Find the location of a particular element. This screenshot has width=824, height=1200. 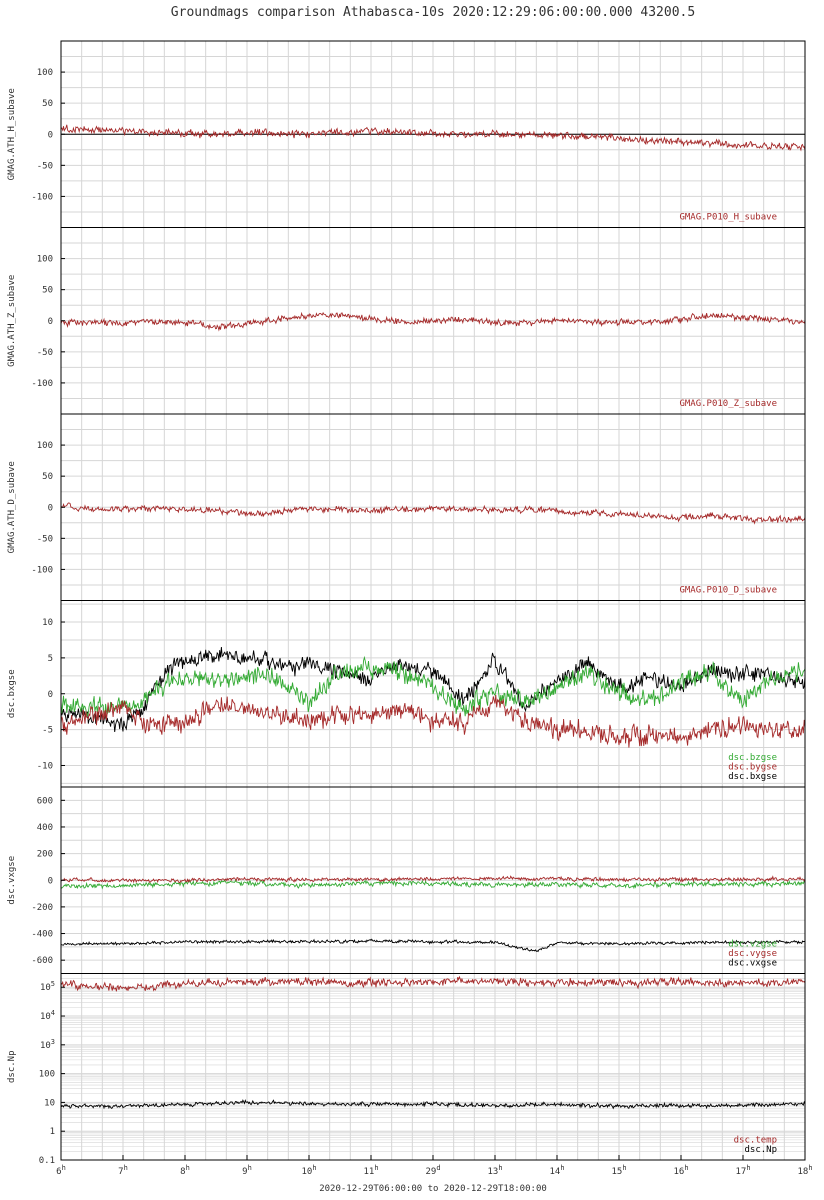

series-line-dsc-bxgse-red is located at coordinates (433, 721).